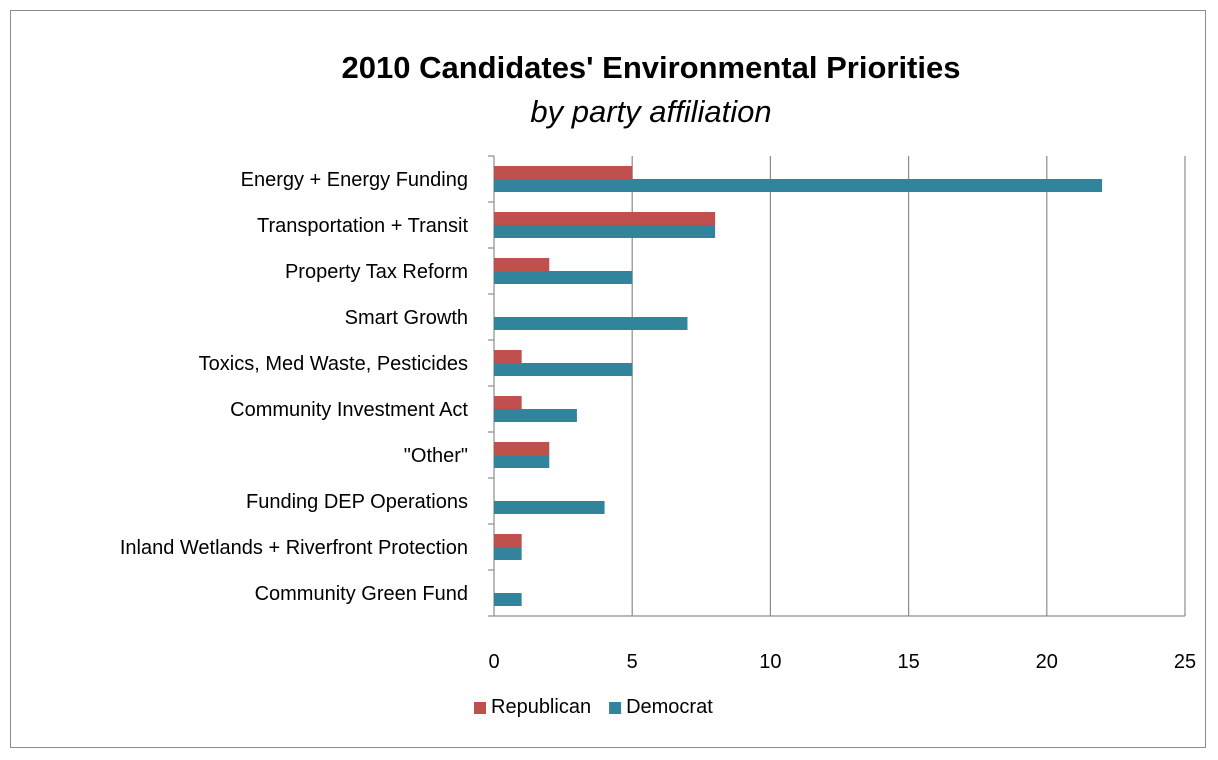  What do you see at coordinates (362, 226) in the screenshot?
I see `category-label-1: Transportation + Transit` at bounding box center [362, 226].